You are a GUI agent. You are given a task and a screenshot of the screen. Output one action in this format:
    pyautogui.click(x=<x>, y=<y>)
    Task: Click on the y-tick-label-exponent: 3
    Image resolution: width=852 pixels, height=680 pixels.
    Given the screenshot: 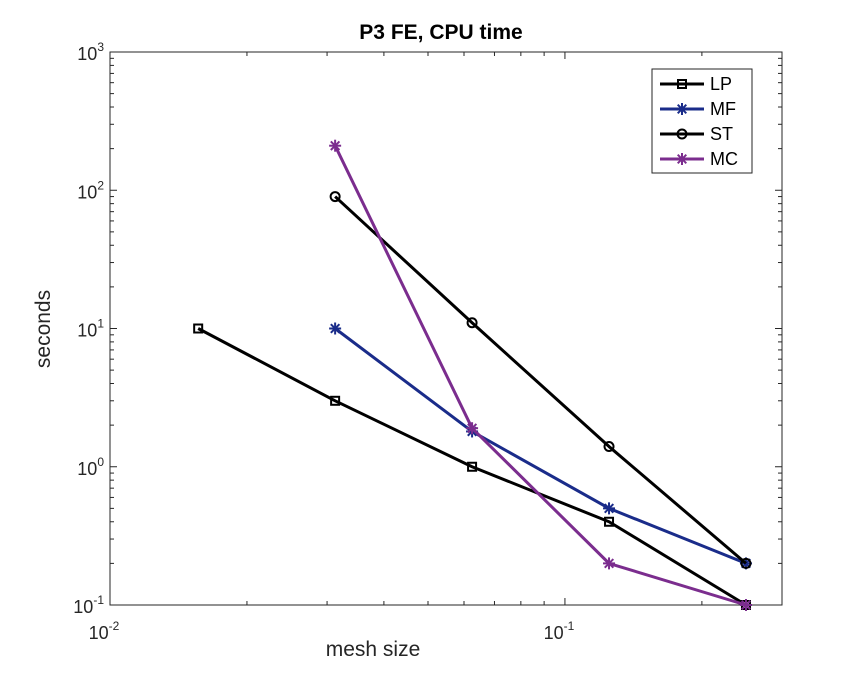 What is the action you would take?
    pyautogui.click(x=100, y=47)
    